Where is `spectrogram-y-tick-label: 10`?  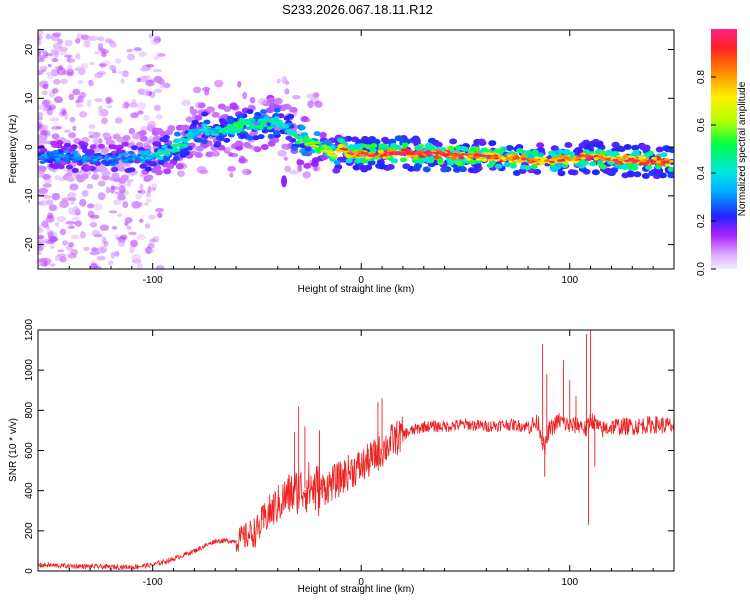 spectrogram-y-tick-label: 10 is located at coordinates (29, 98).